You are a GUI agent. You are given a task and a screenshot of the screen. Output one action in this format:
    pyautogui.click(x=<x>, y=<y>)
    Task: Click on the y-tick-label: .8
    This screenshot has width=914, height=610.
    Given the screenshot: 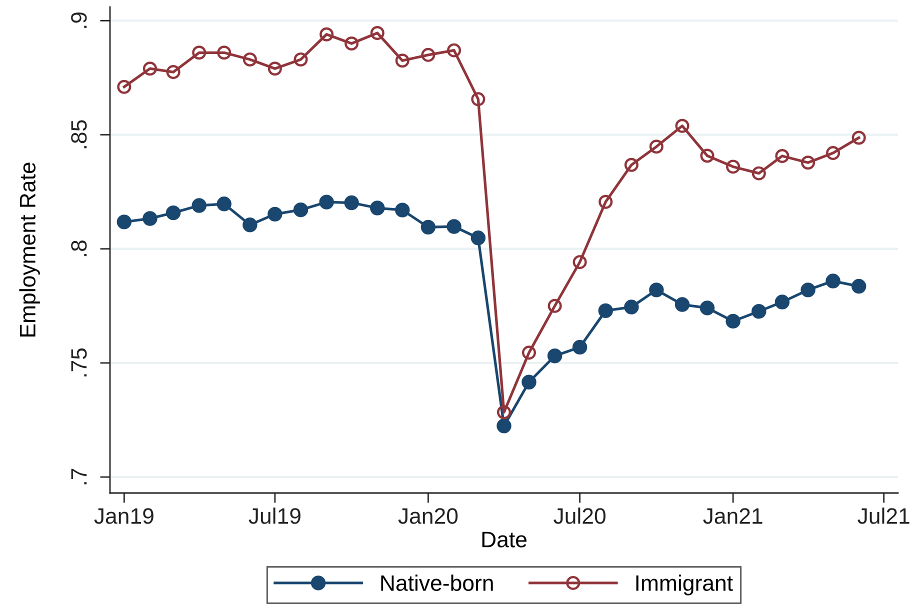 What is the action you would take?
    pyautogui.click(x=79, y=248)
    